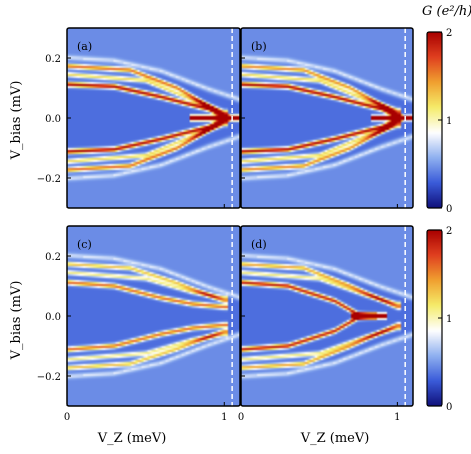 The image size is (471, 454). What do you see at coordinates (446, 11) in the screenshot?
I see `colorbar-title: G (e²/h)` at bounding box center [446, 11].